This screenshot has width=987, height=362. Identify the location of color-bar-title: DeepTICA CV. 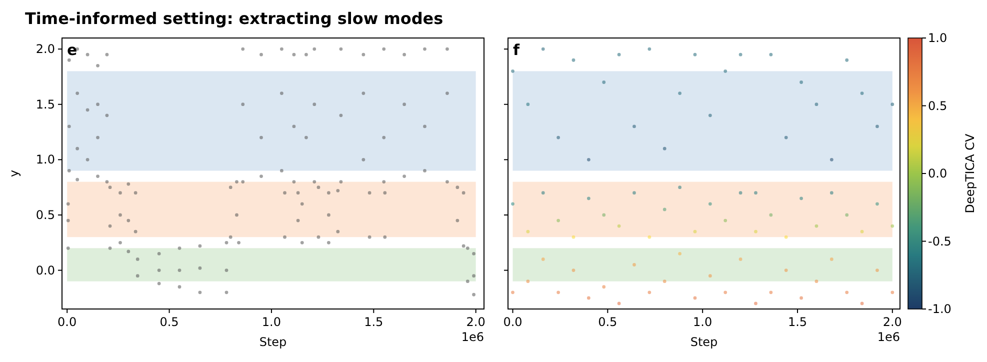
(970, 173).